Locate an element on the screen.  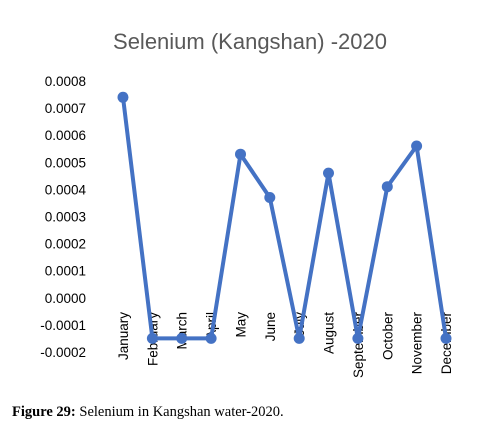
y-tick-label: 0.0007 is located at coordinates (65, 108).